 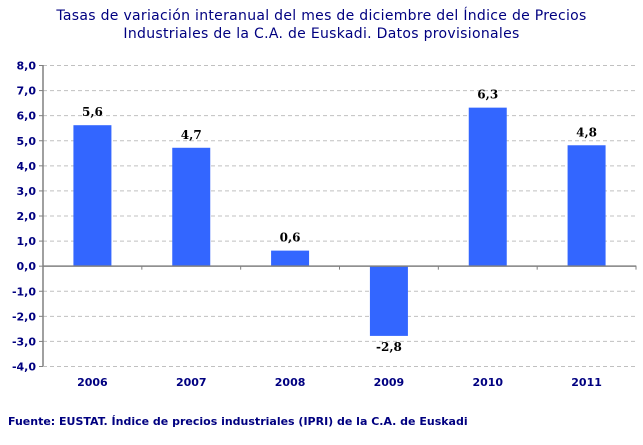 I want to click on y-tick-label: -3,0, so click(x=24, y=341).